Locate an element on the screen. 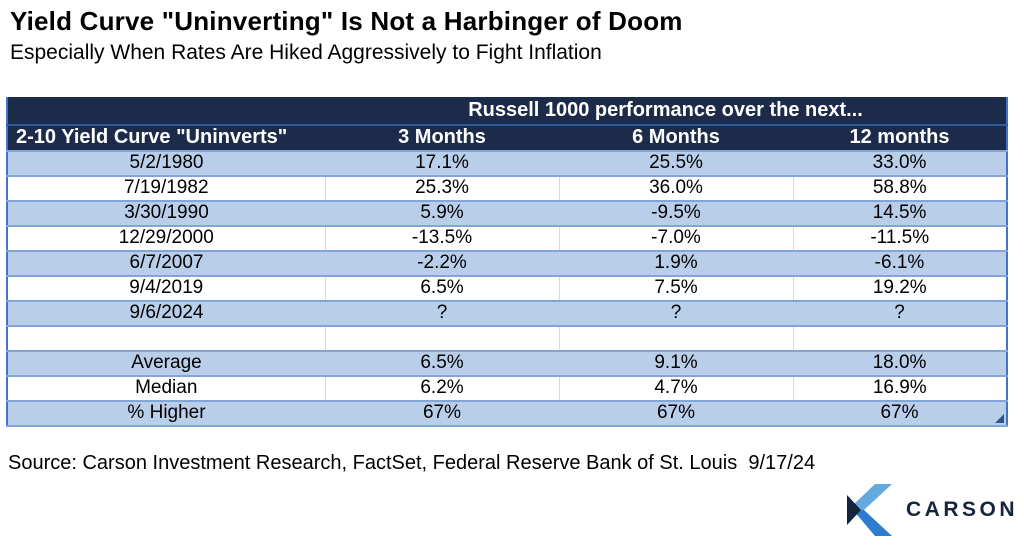 The width and height of the screenshot is (1024, 550). table-row: 7/19/1982 25.3% 36.0% 58.8% is located at coordinates (507, 188).